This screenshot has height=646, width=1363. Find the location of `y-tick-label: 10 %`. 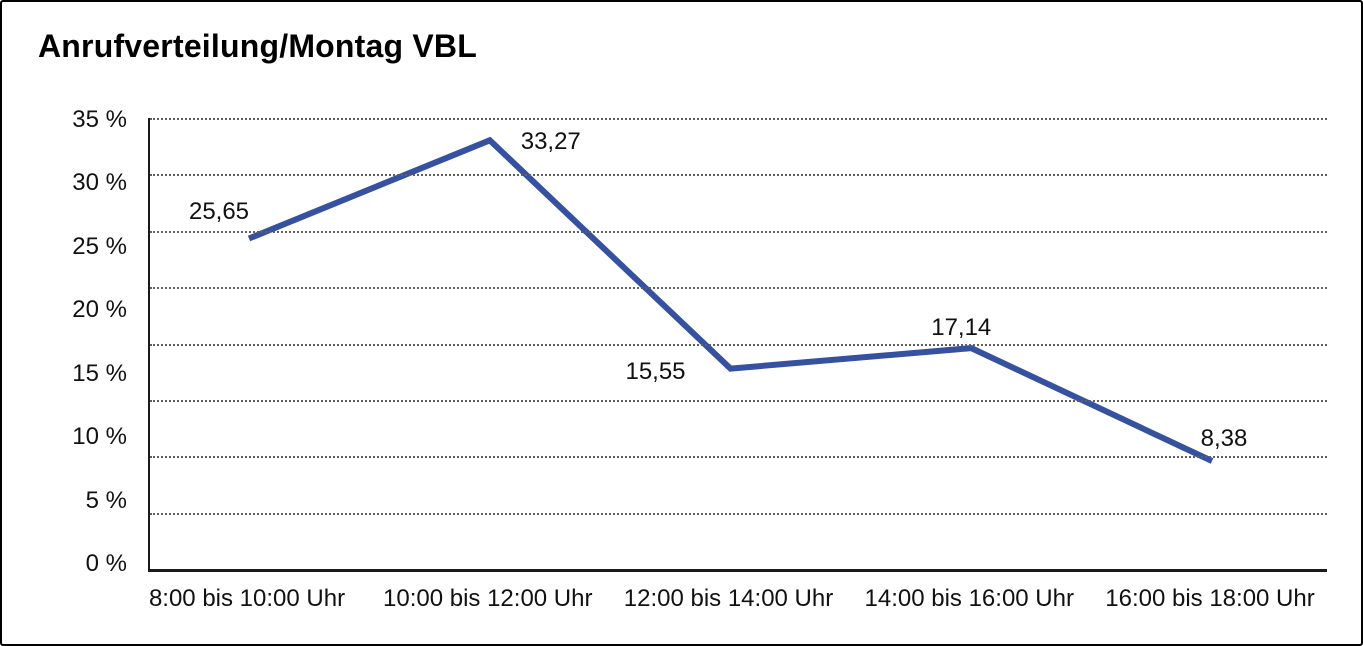

y-tick-label: 10 % is located at coordinates (99, 437).